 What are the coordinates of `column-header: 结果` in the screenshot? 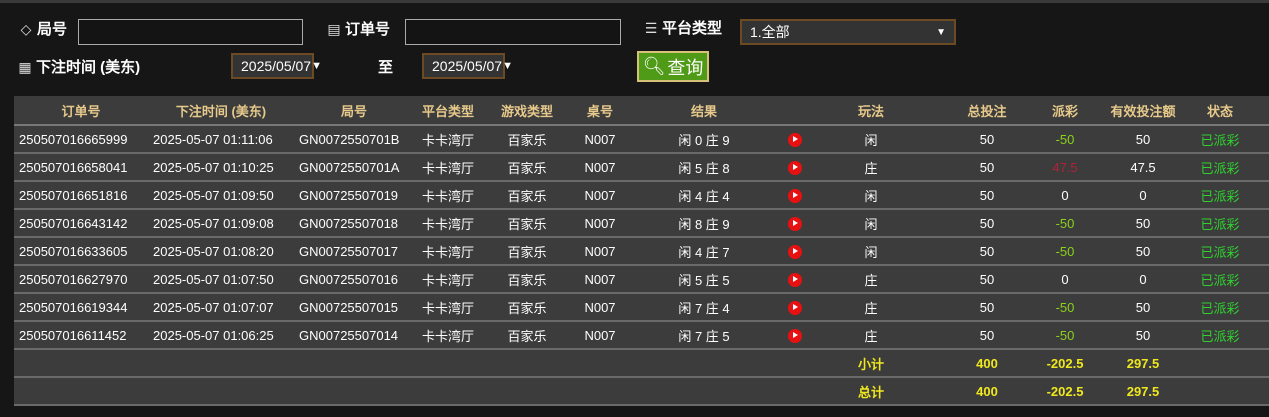 It's located at (704, 111).